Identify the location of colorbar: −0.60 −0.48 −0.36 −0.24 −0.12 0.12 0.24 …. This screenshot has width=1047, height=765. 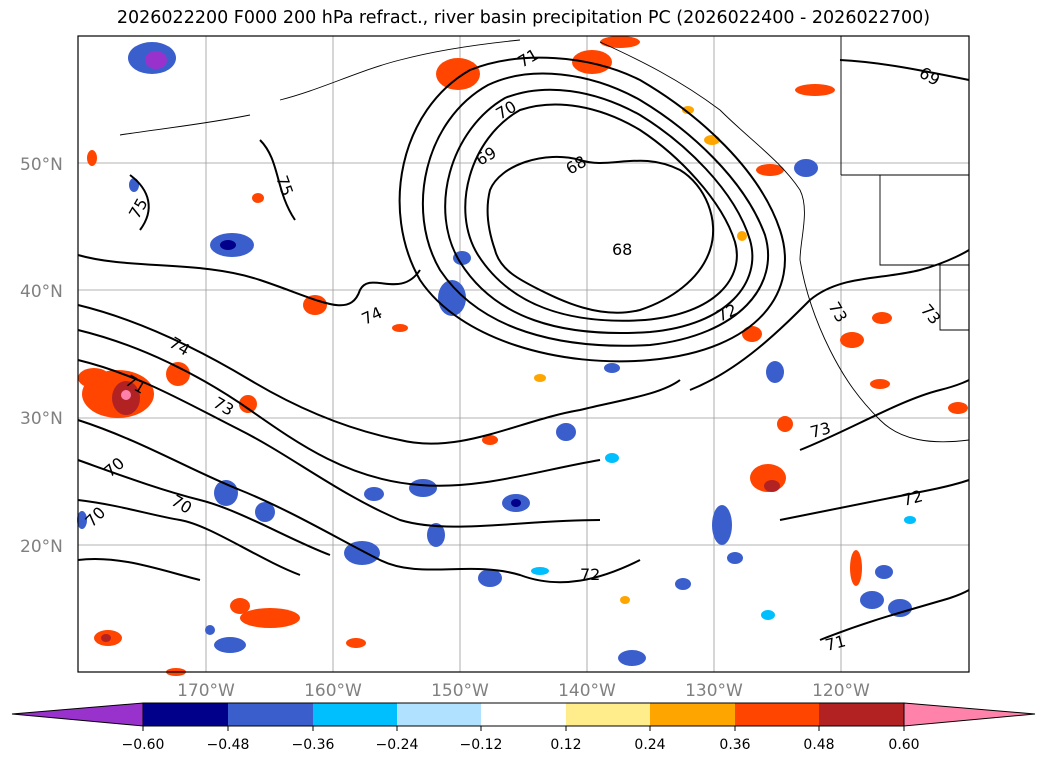
(523, 727).